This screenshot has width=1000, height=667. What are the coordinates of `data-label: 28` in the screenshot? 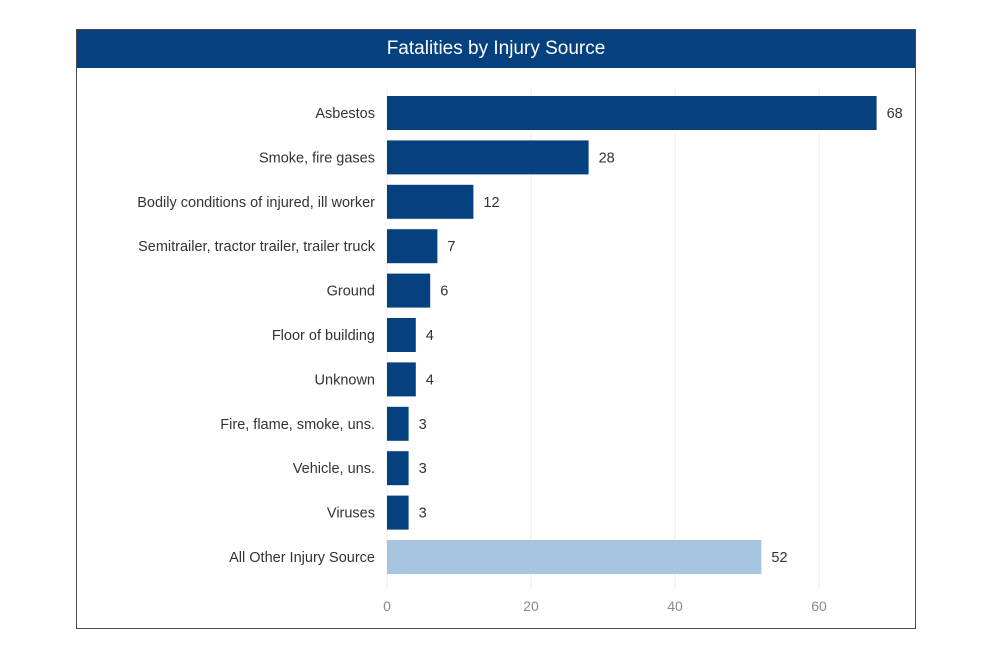 It's located at (607, 158).